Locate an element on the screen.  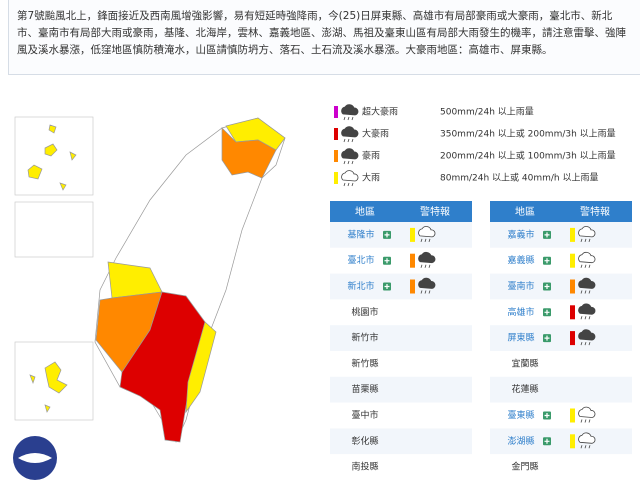
legend-label: 大雨 is located at coordinates (371, 178).